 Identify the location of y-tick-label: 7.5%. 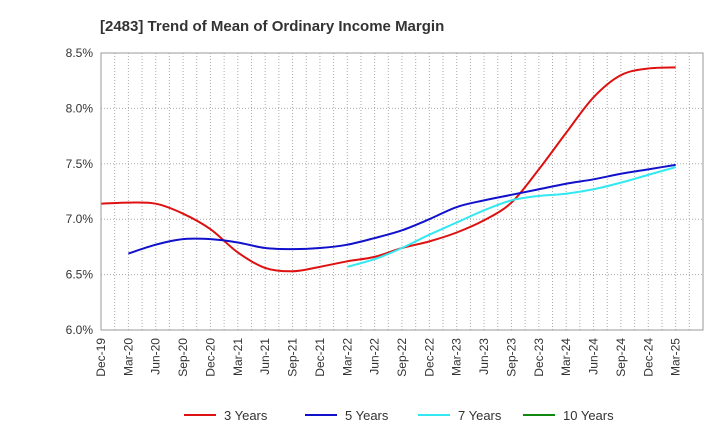
(80, 164).